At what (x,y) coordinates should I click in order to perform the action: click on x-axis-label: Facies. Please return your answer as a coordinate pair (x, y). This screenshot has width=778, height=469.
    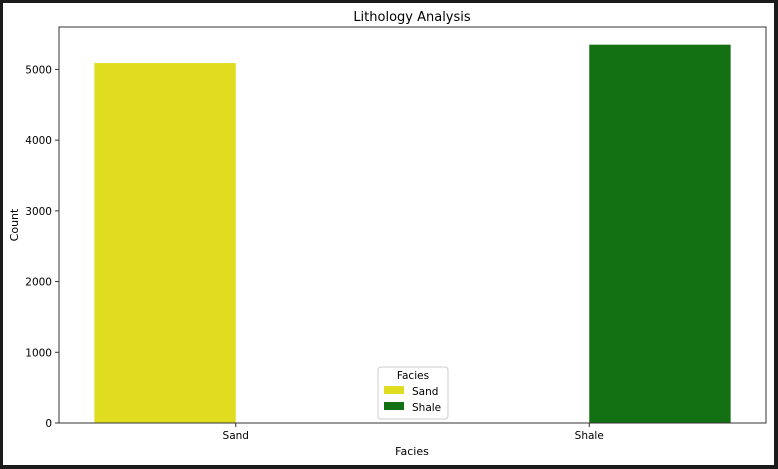
    Looking at the image, I should click on (412, 451).